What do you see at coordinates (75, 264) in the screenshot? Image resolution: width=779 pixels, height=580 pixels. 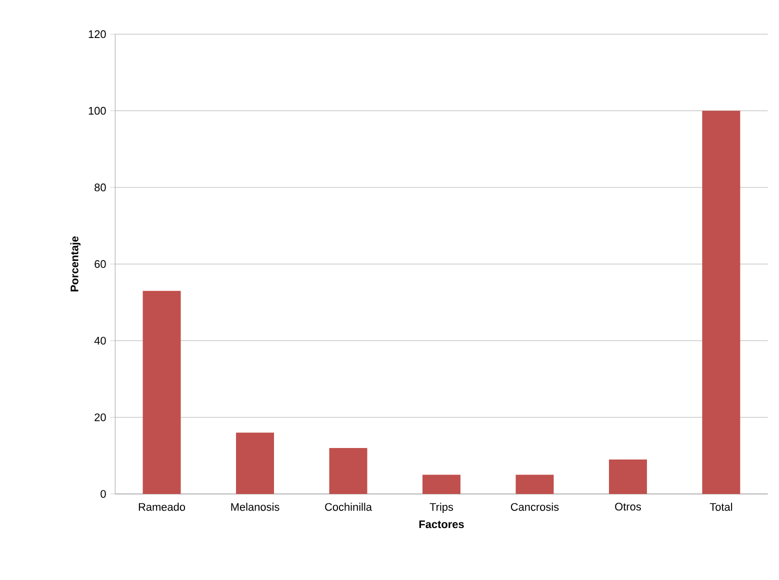 I see `y-axis-title: Porcentaje` at bounding box center [75, 264].